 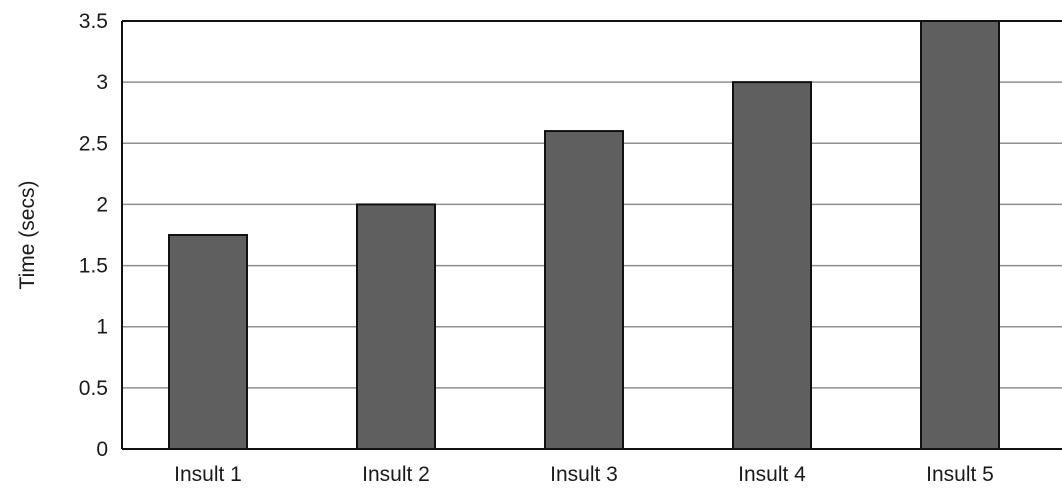 What do you see at coordinates (102, 449) in the screenshot?
I see `y-tick-label: 0` at bounding box center [102, 449].